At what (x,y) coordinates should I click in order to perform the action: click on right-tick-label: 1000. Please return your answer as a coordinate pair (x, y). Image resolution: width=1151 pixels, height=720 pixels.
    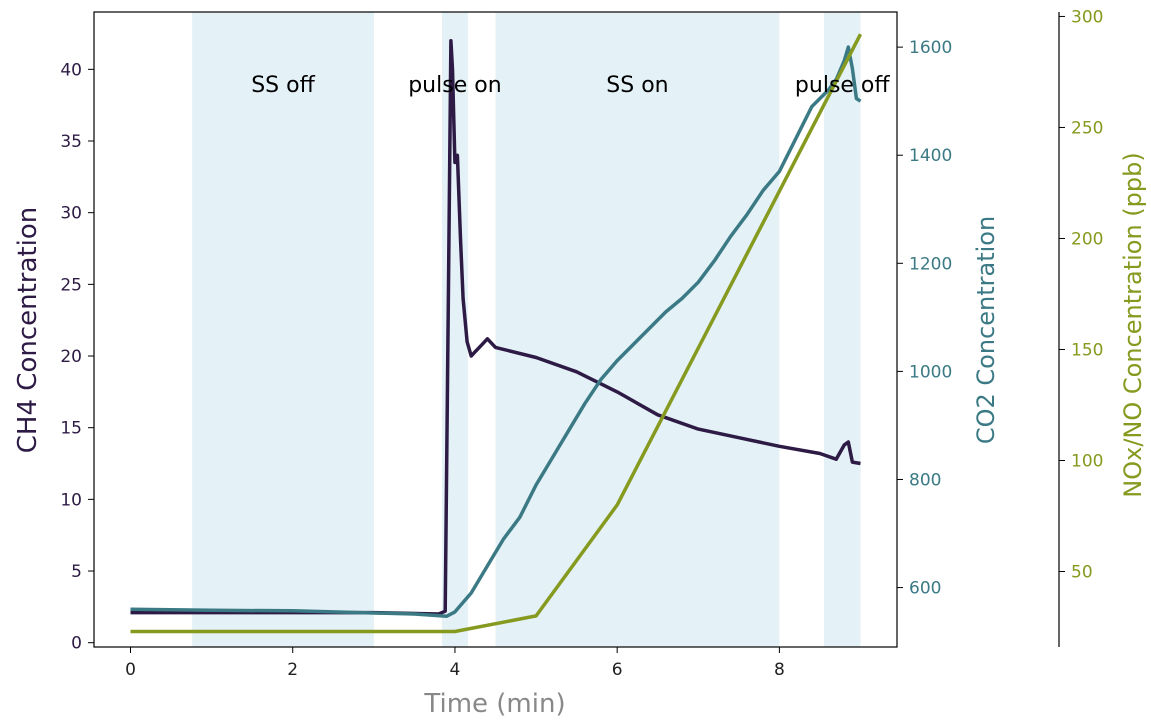
    Looking at the image, I should click on (930, 372).